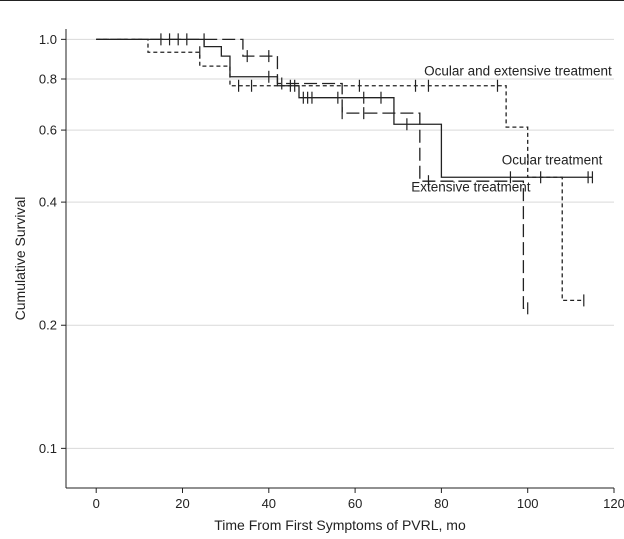 The height and width of the screenshot is (539, 624). What do you see at coordinates (441, 503) in the screenshot?
I see `x-tick-label: 80` at bounding box center [441, 503].